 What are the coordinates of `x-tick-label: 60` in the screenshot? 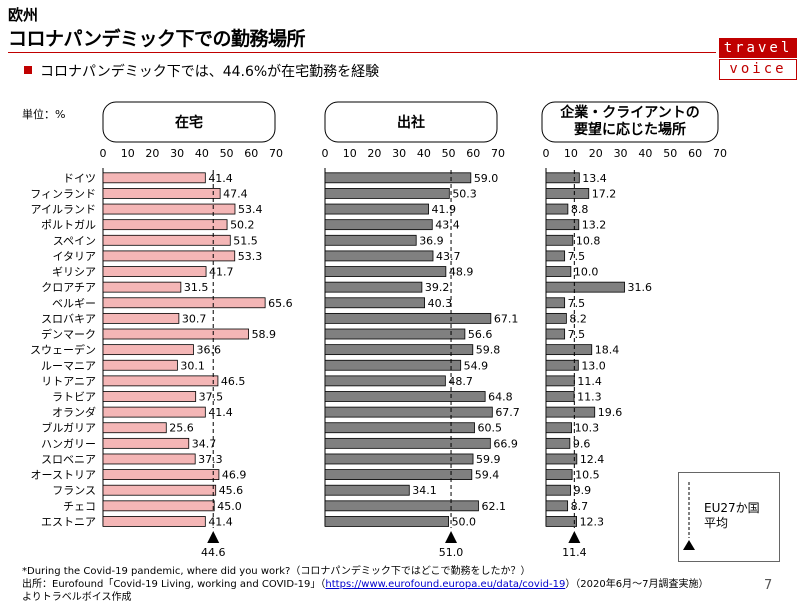 It's located at (695, 153).